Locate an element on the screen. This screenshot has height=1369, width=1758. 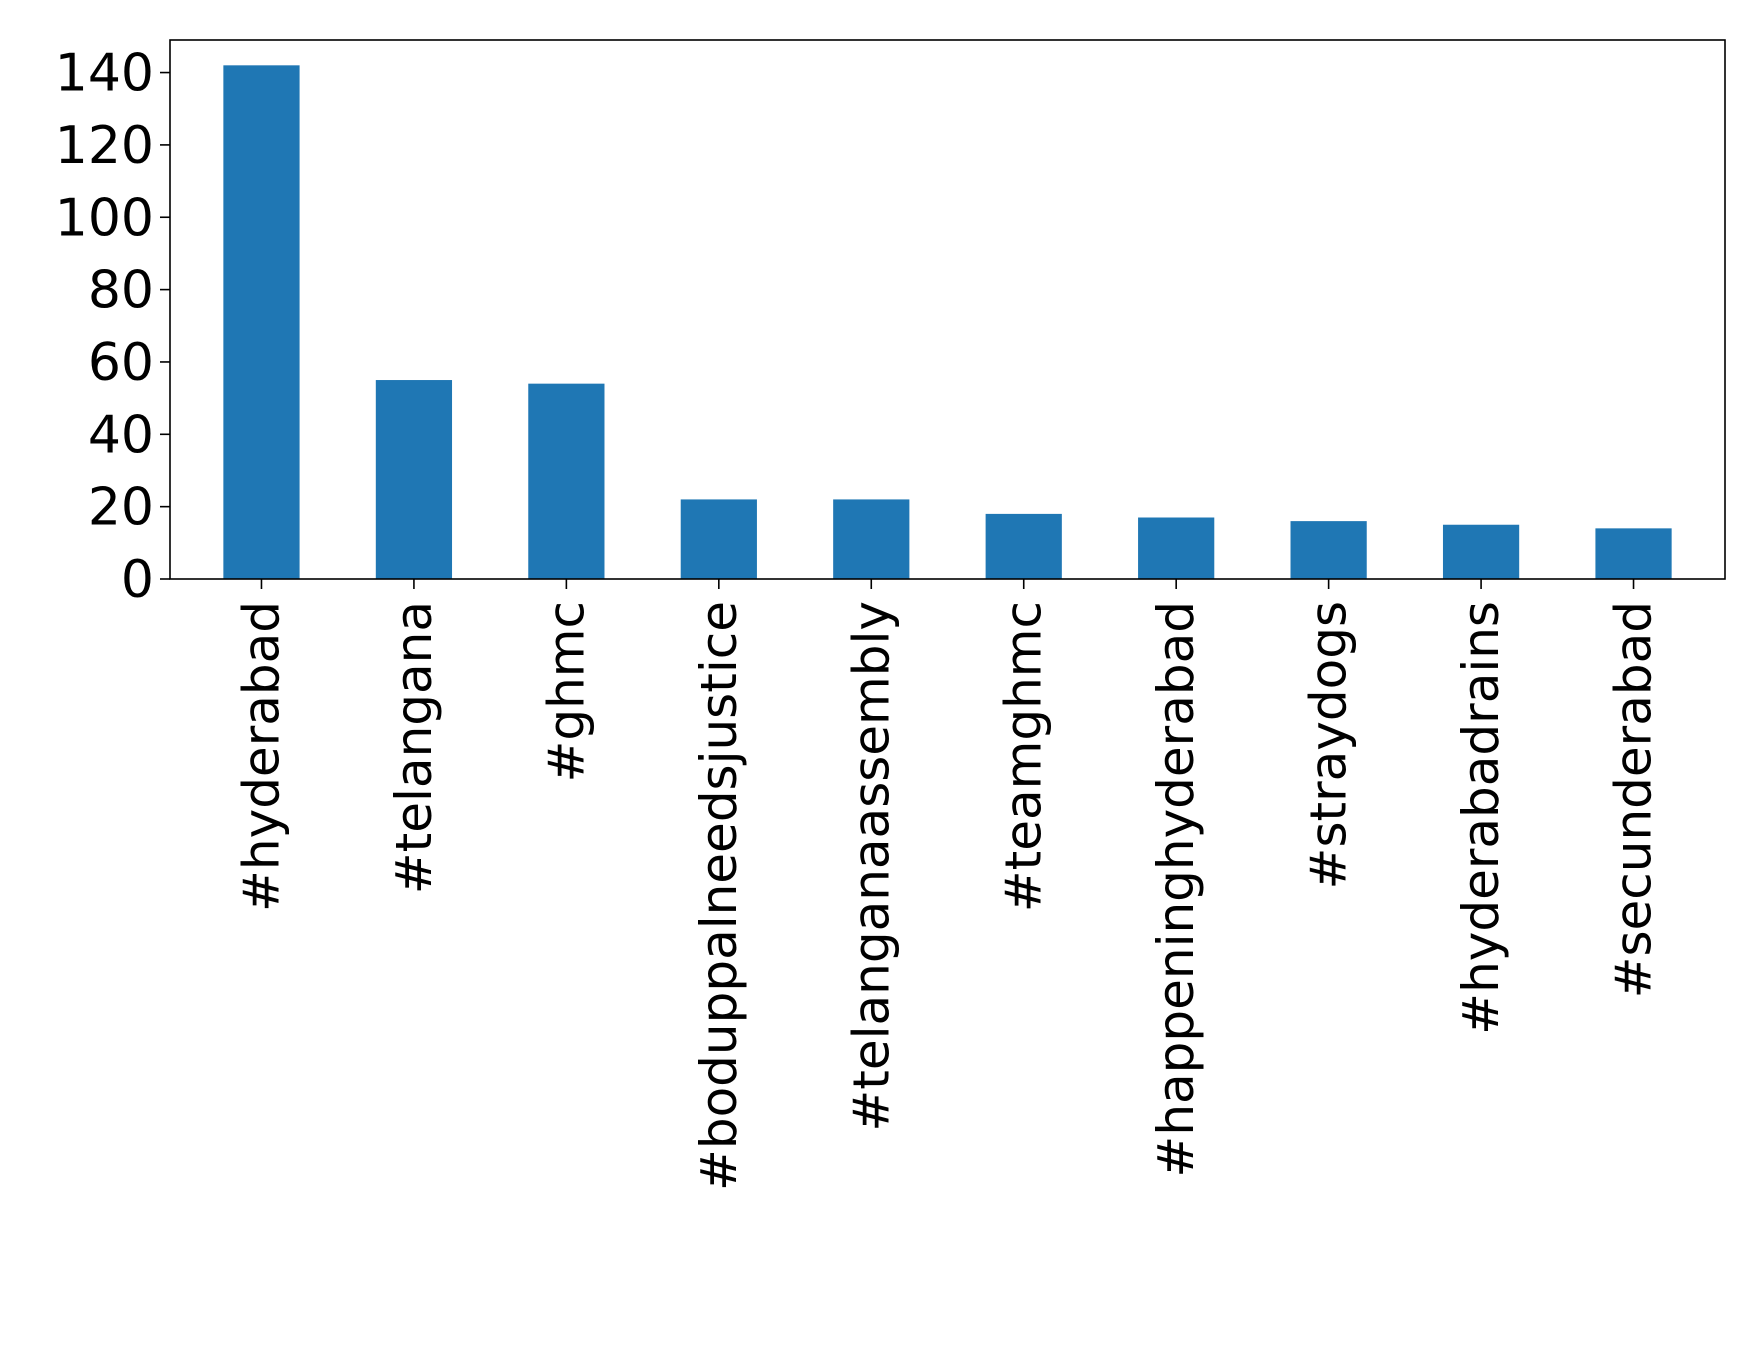
x-tick-label: #secunderabad is located at coordinates (1634, 799).